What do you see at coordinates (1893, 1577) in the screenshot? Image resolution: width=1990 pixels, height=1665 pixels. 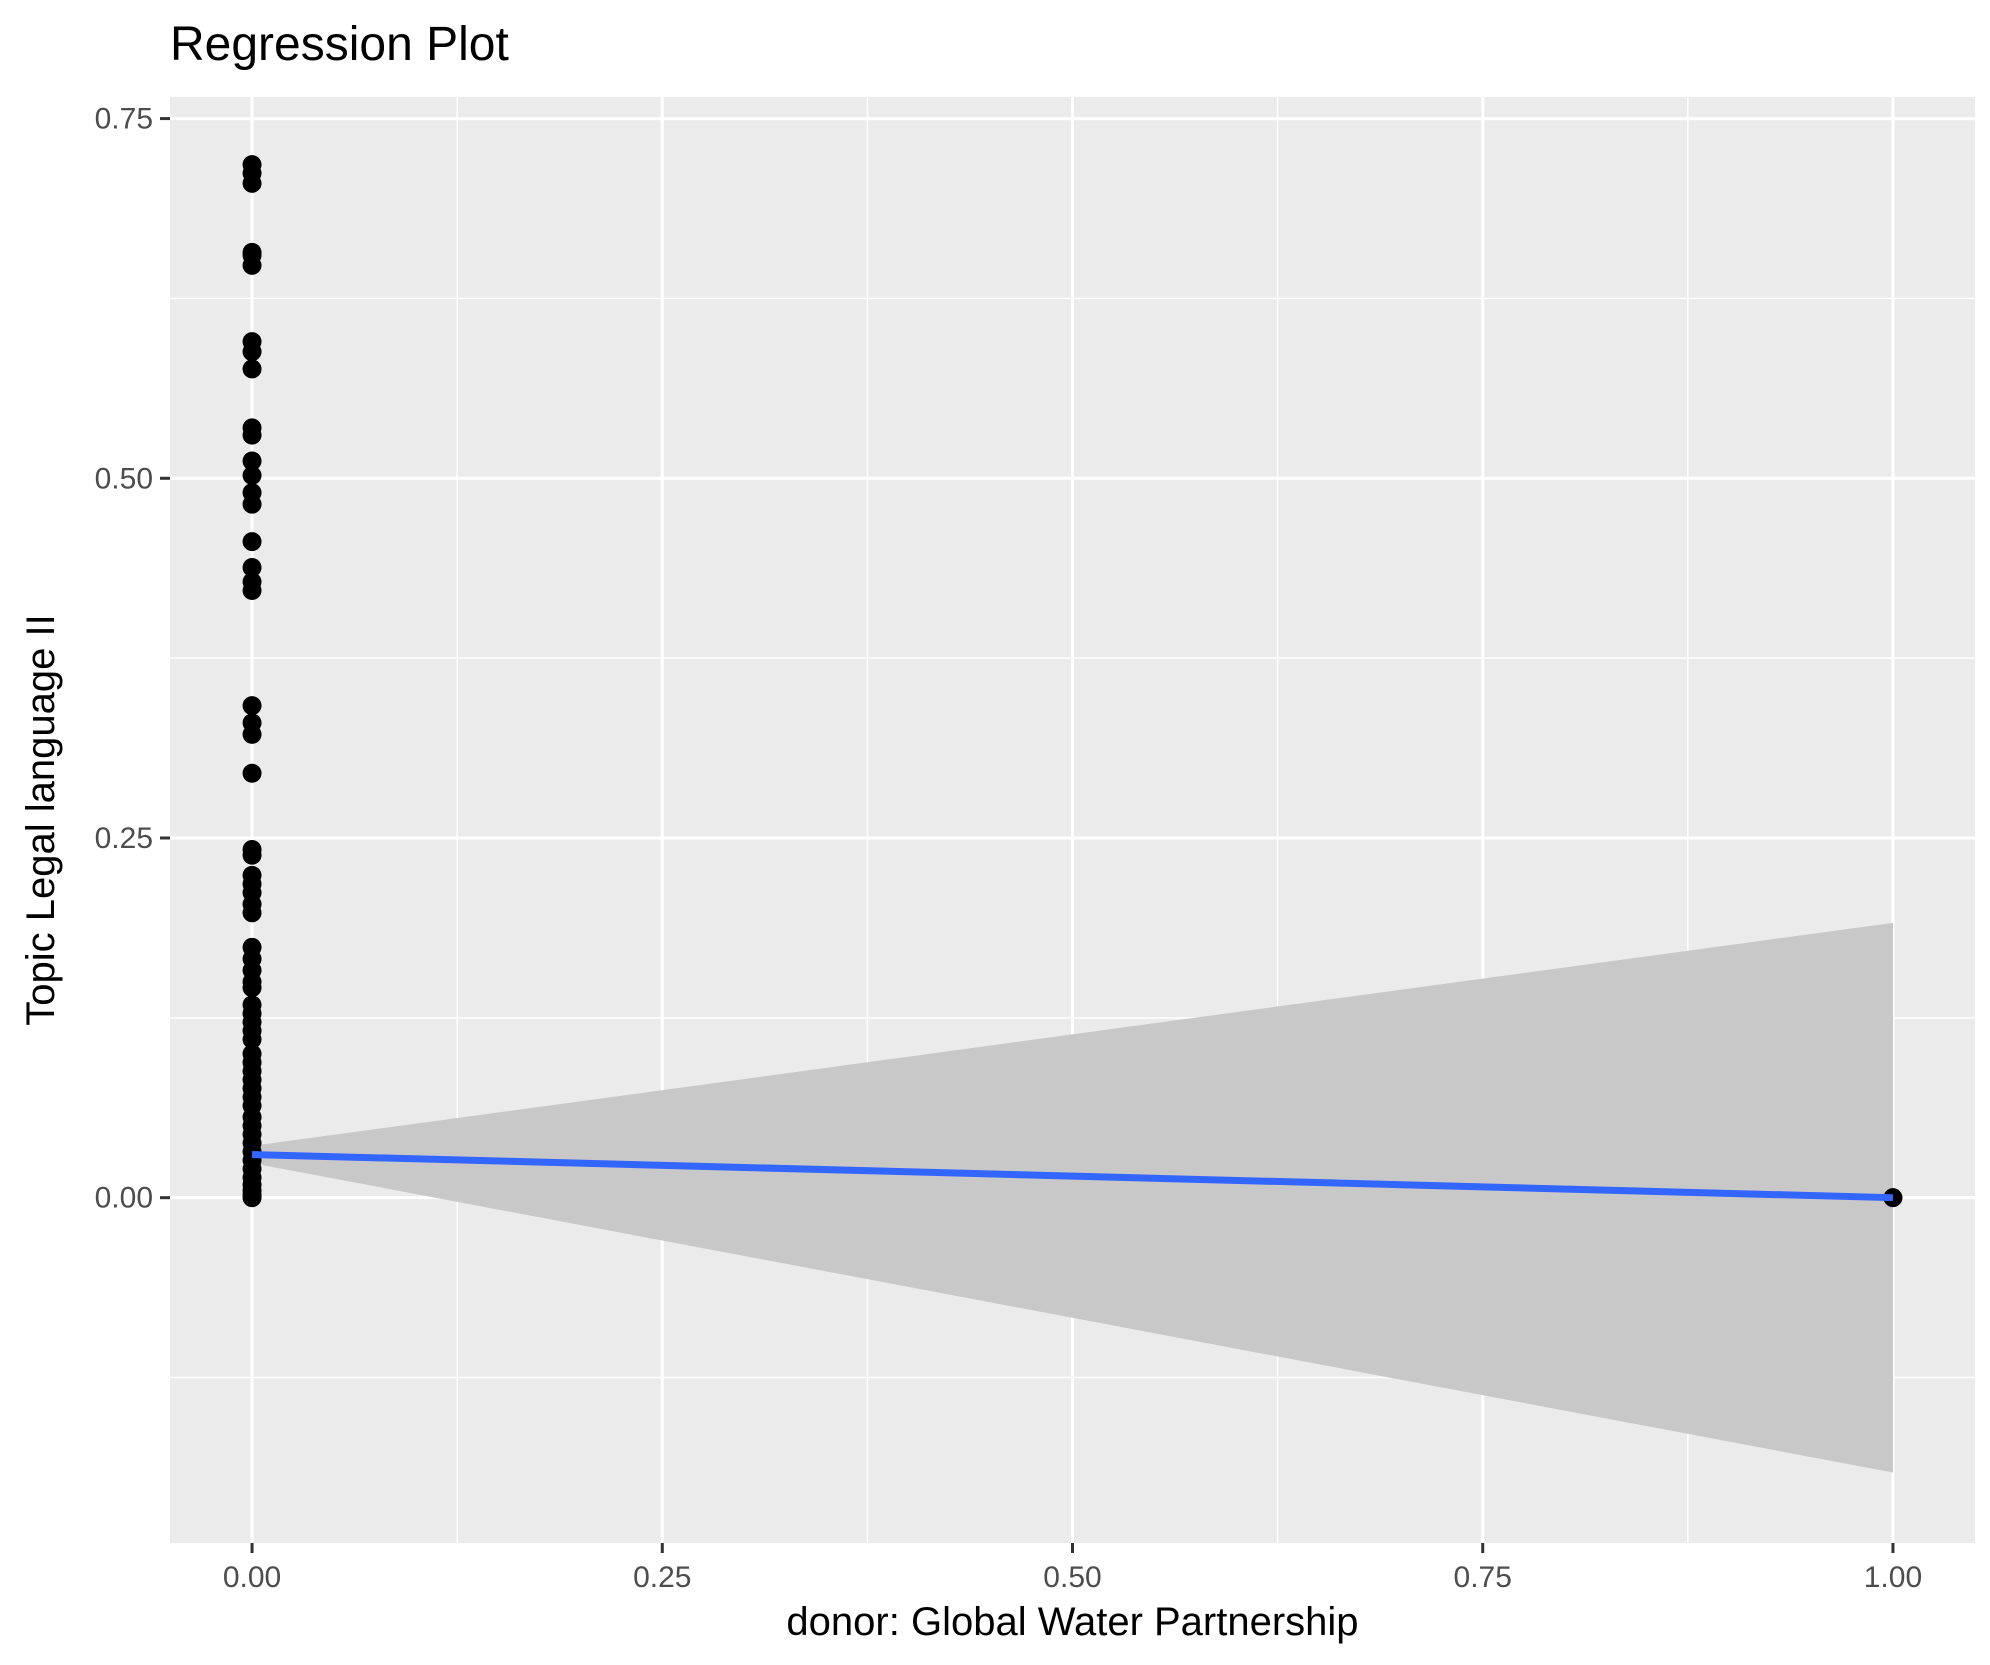 I see `x-tick-label: 1.00` at bounding box center [1893, 1577].